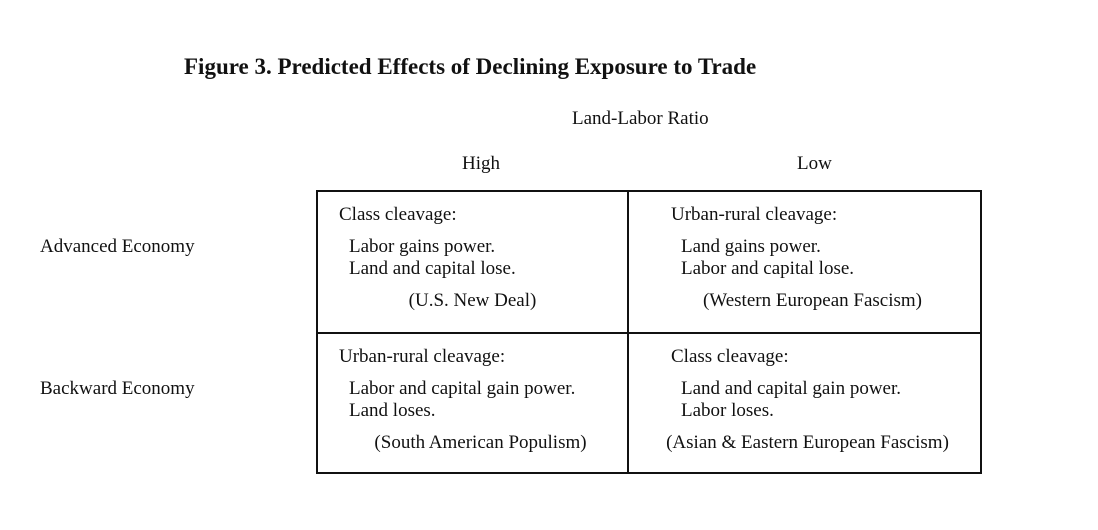 The height and width of the screenshot is (530, 1098). I want to click on row-header-backward-economy: Backward Economy, so click(117, 388).